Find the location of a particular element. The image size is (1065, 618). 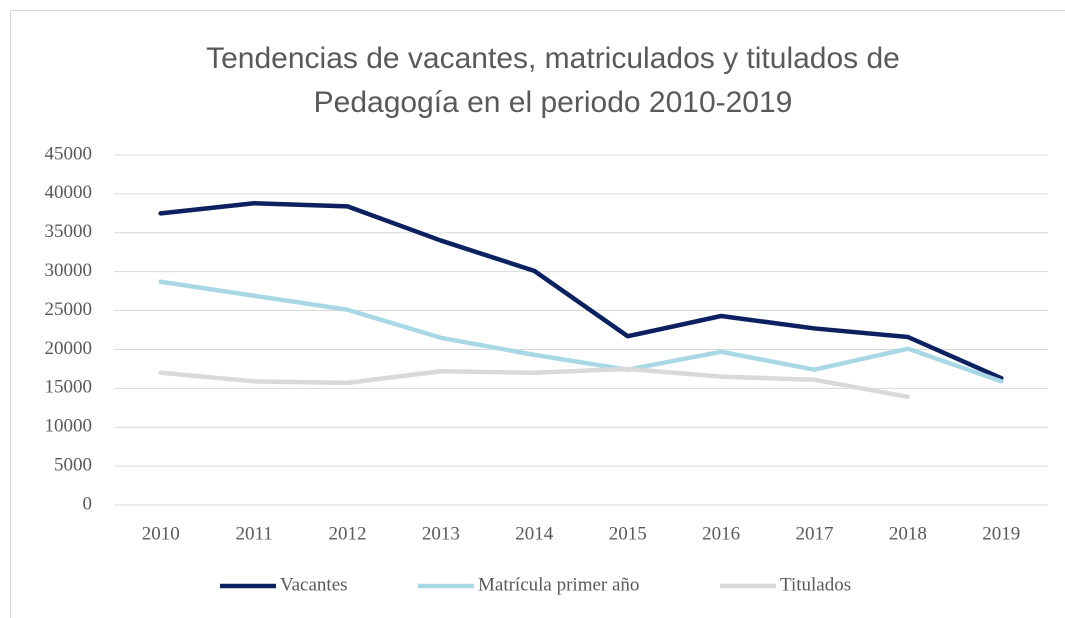

legend-label: Vacantes is located at coordinates (314, 584).